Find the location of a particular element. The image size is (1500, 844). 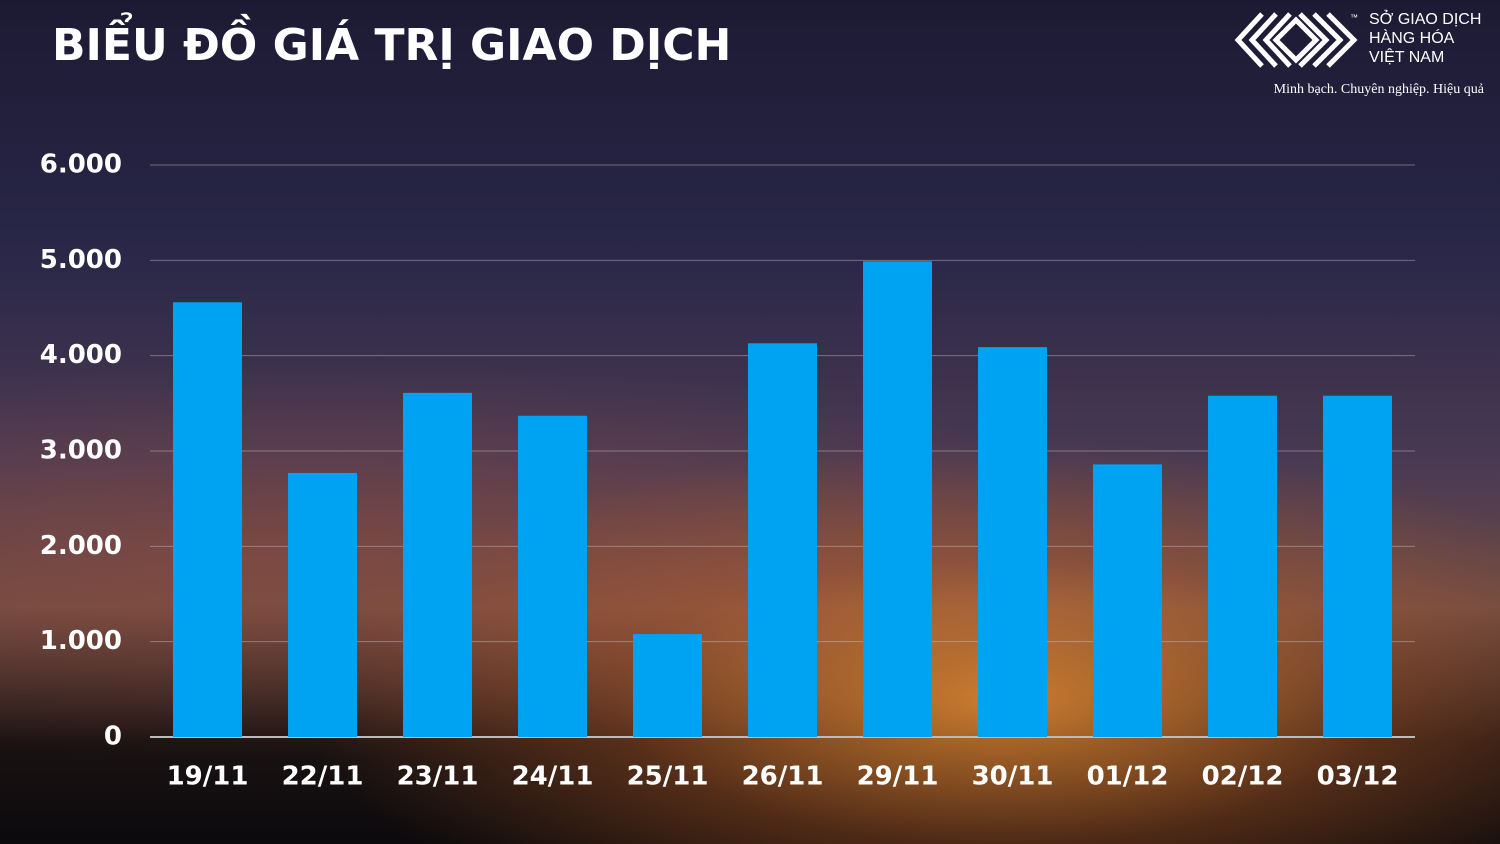

logo-text: SỞ GIAO DỊCH is located at coordinates (1425, 18).